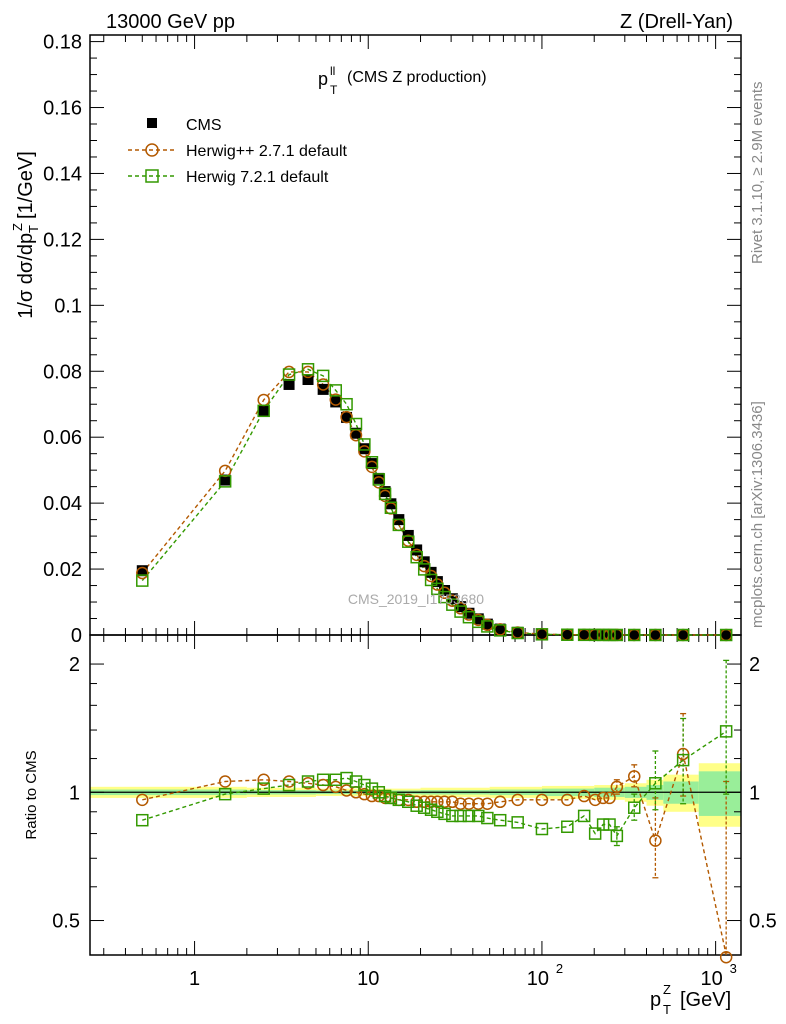  What do you see at coordinates (152, 123) in the screenshot?
I see `legend-marker-cms` at bounding box center [152, 123].